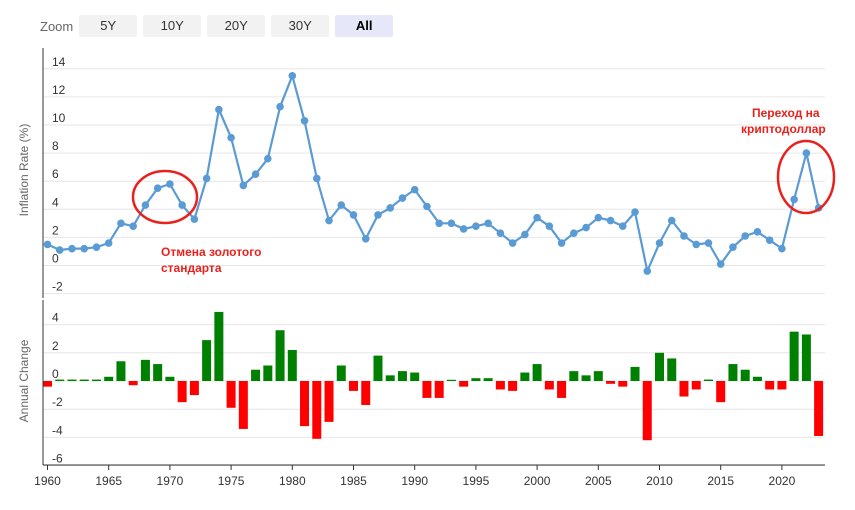 The width and height of the screenshot is (855, 510). I want to click on gold-standard-circle, so click(165, 197).